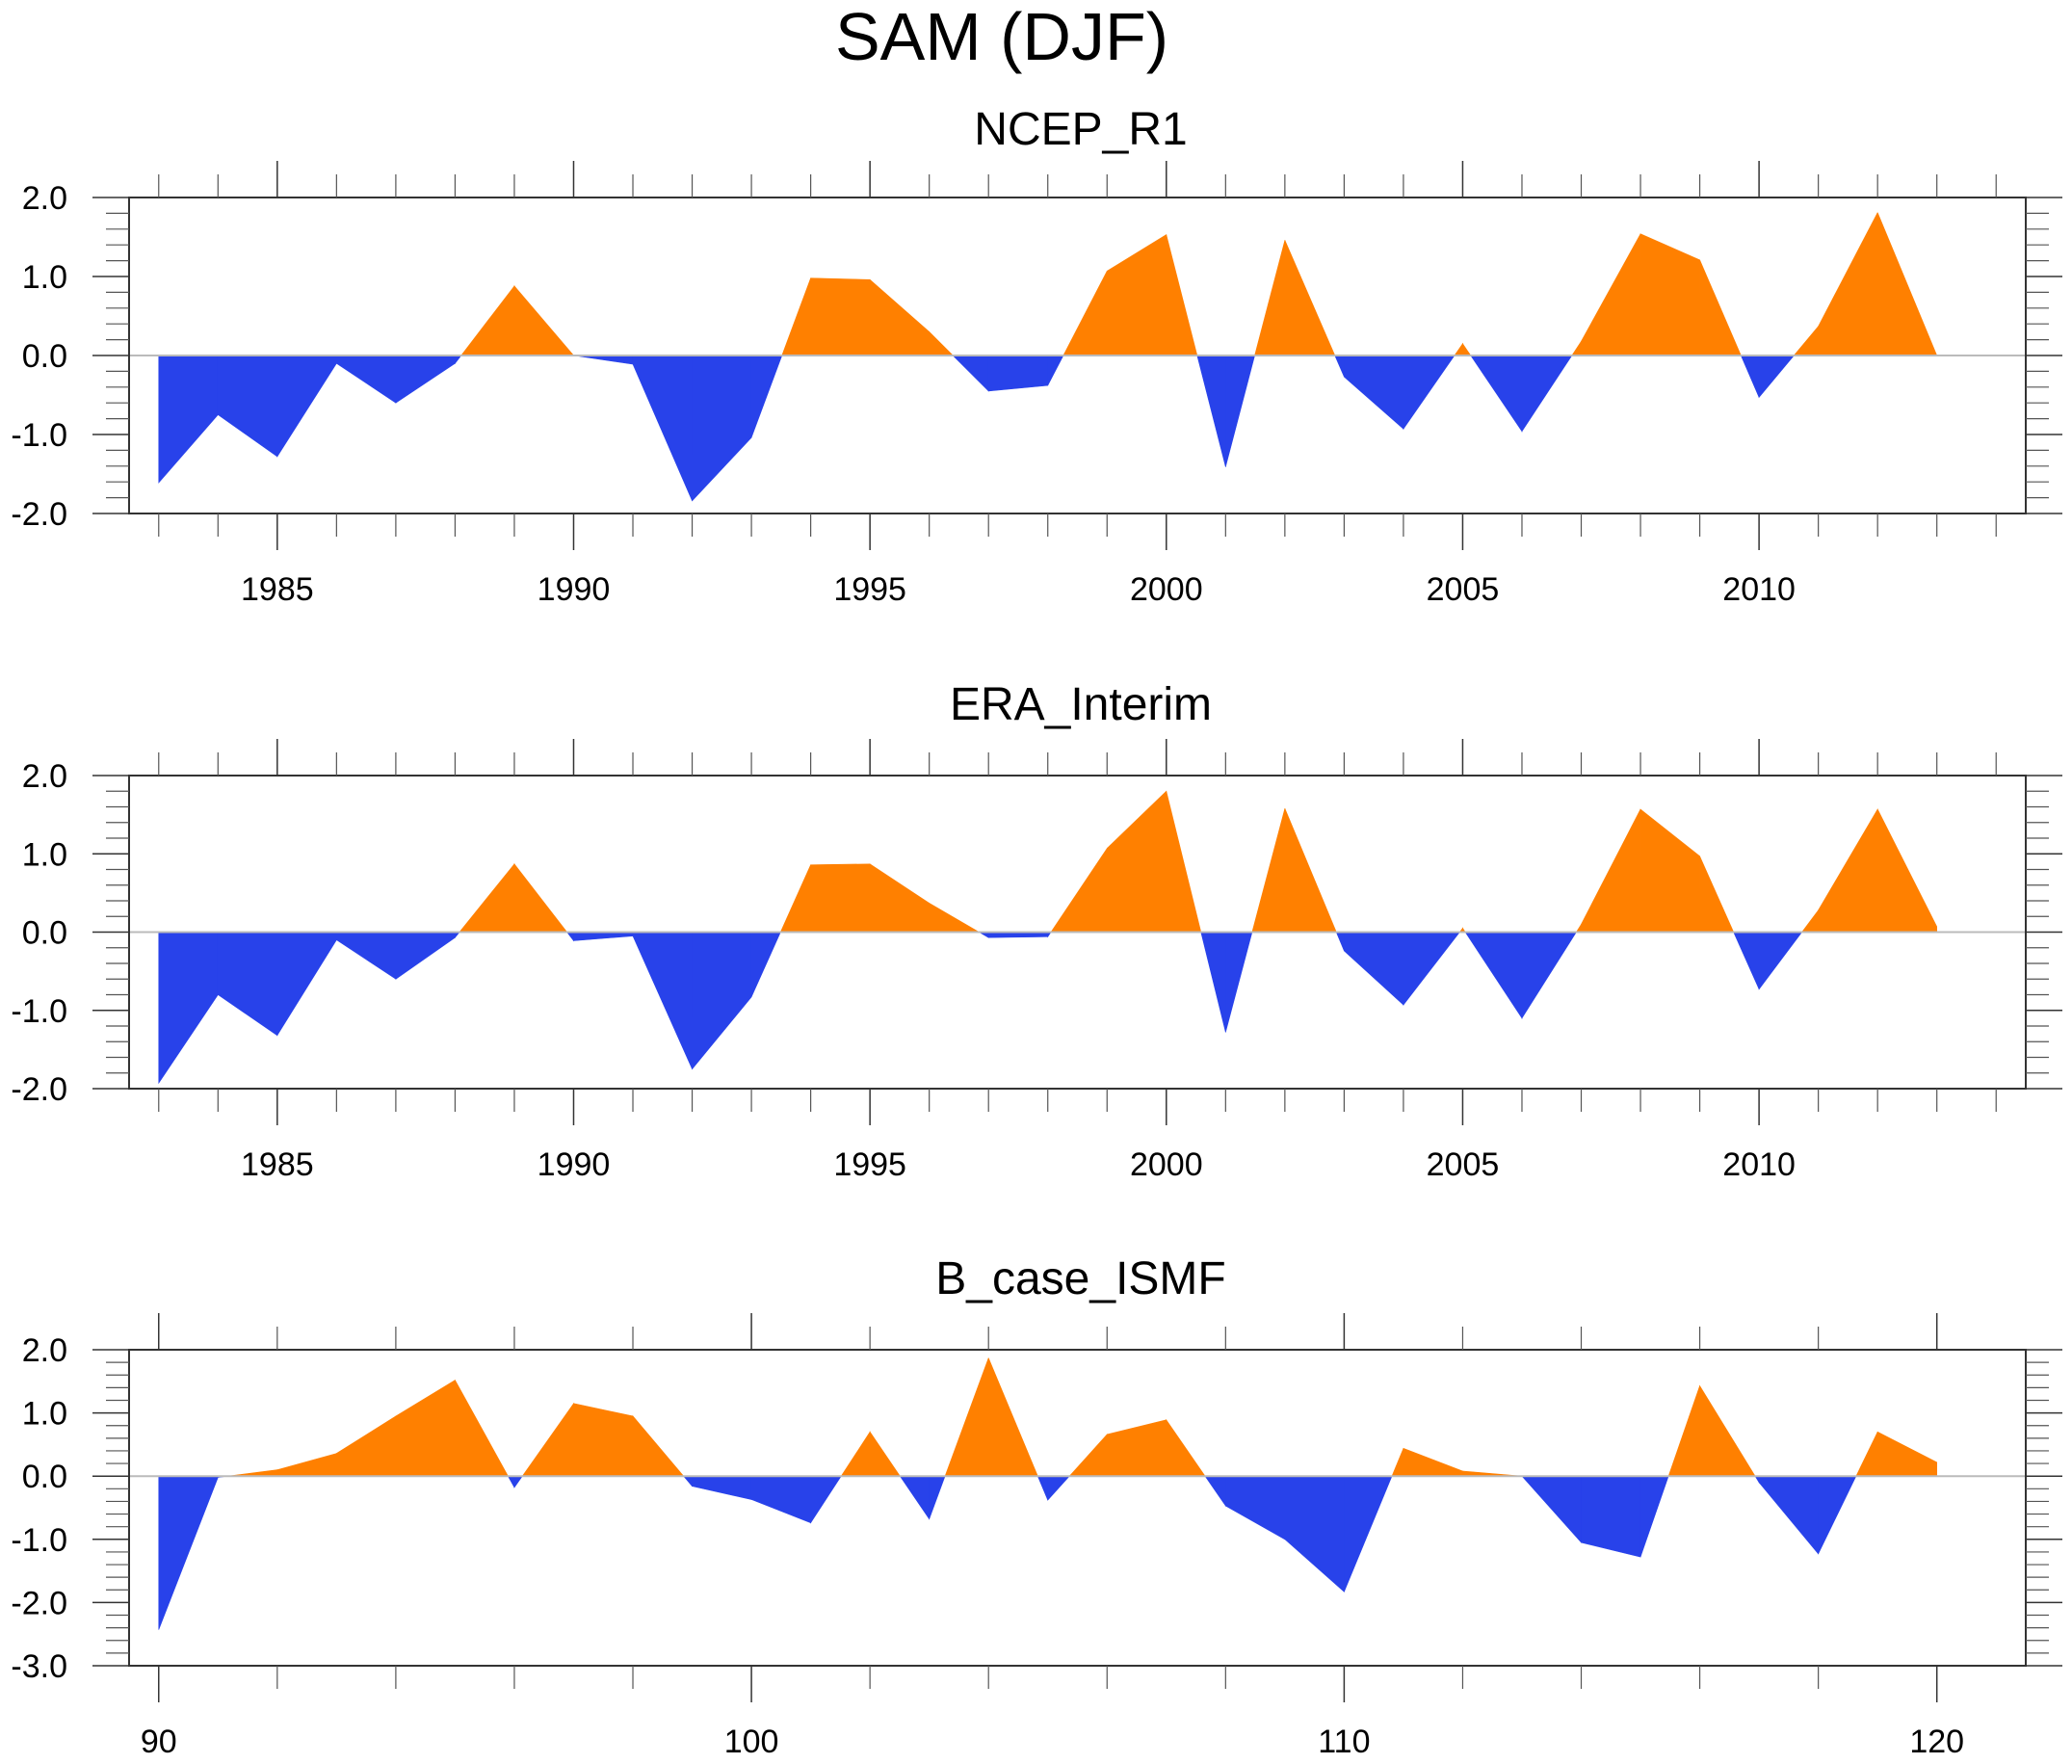 This screenshot has width=2072, height=1764. What do you see at coordinates (277, 589) in the screenshot?
I see `x-tick-label: 1985` at bounding box center [277, 589].